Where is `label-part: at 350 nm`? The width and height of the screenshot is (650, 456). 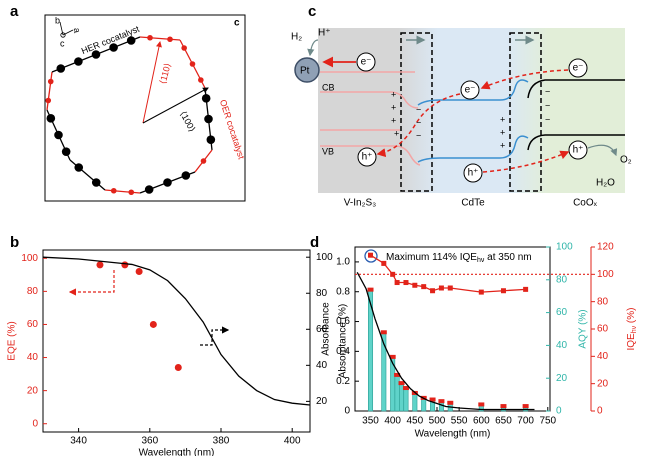
label-part: at 350 nm is located at coordinates (507, 257).